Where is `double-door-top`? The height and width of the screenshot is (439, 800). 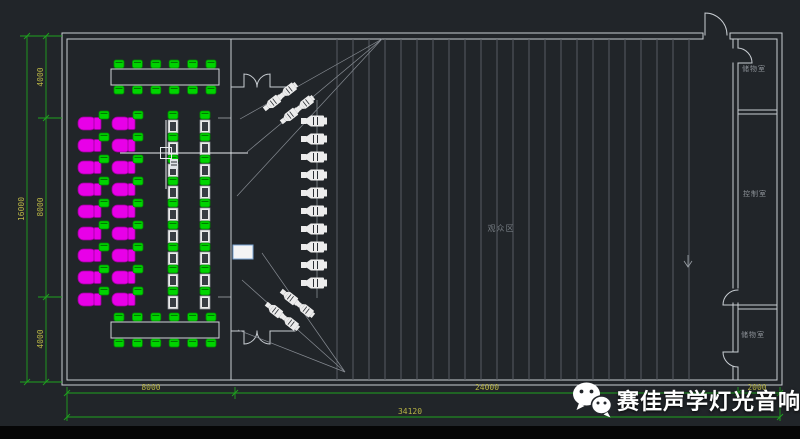
double-door-top is located at coordinates (257, 80).